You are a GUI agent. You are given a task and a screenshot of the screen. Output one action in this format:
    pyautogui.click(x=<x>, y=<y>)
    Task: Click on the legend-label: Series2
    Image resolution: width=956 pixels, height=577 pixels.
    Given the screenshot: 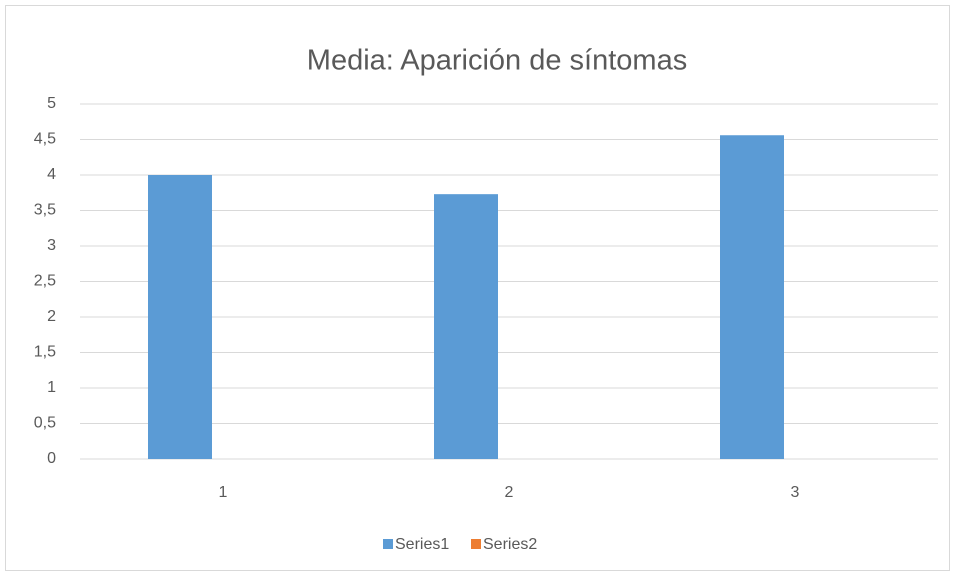 What is the action you would take?
    pyautogui.click(x=510, y=544)
    